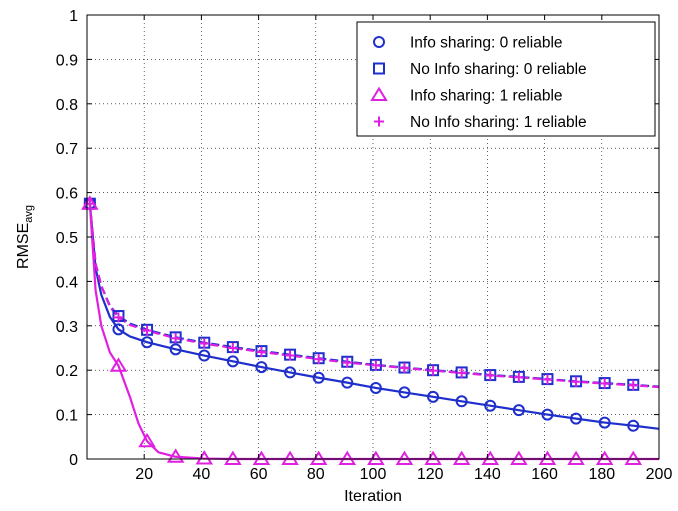 The height and width of the screenshot is (511, 678). Describe the element at coordinates (67, 371) in the screenshot. I see `y-tick-label: 0.2` at that location.